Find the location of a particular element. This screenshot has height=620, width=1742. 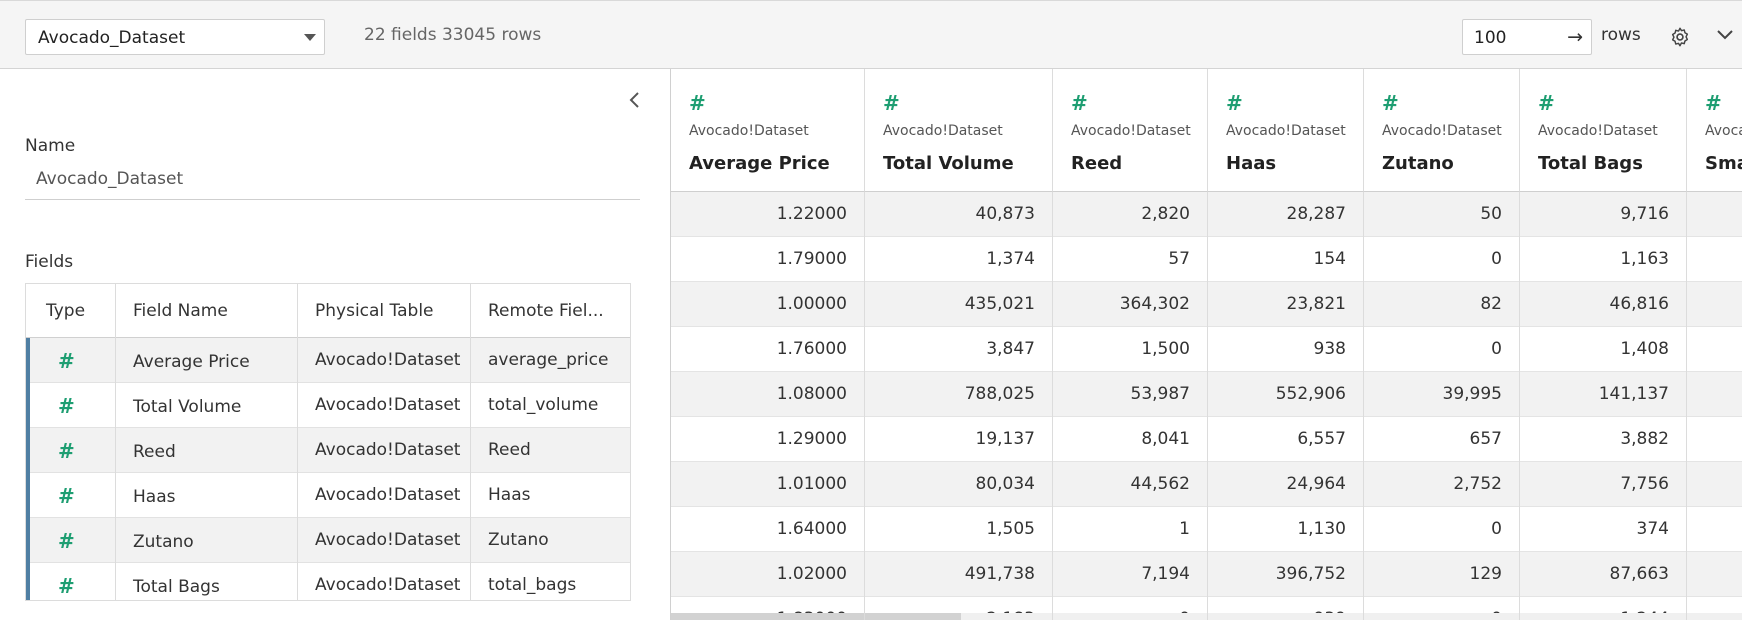

table-cell: 40,873 is located at coordinates (1005, 214).